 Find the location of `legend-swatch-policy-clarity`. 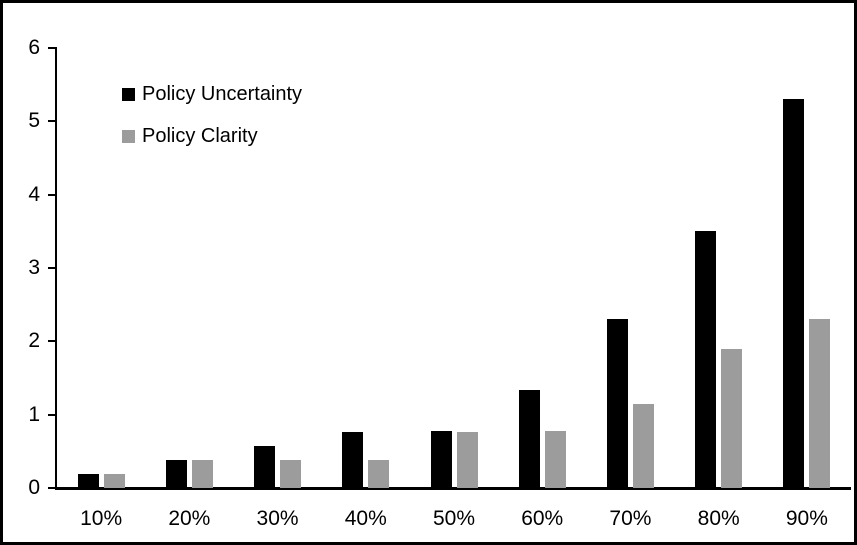

legend-swatch-policy-clarity is located at coordinates (128, 136).